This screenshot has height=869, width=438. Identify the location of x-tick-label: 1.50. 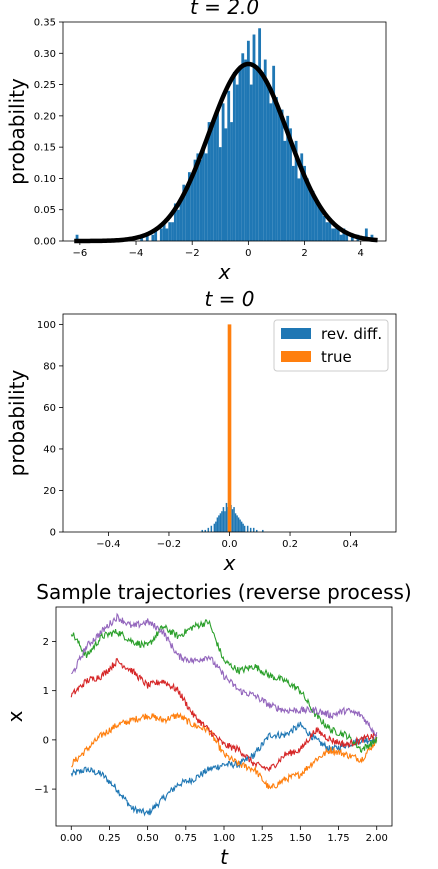
(300, 838).